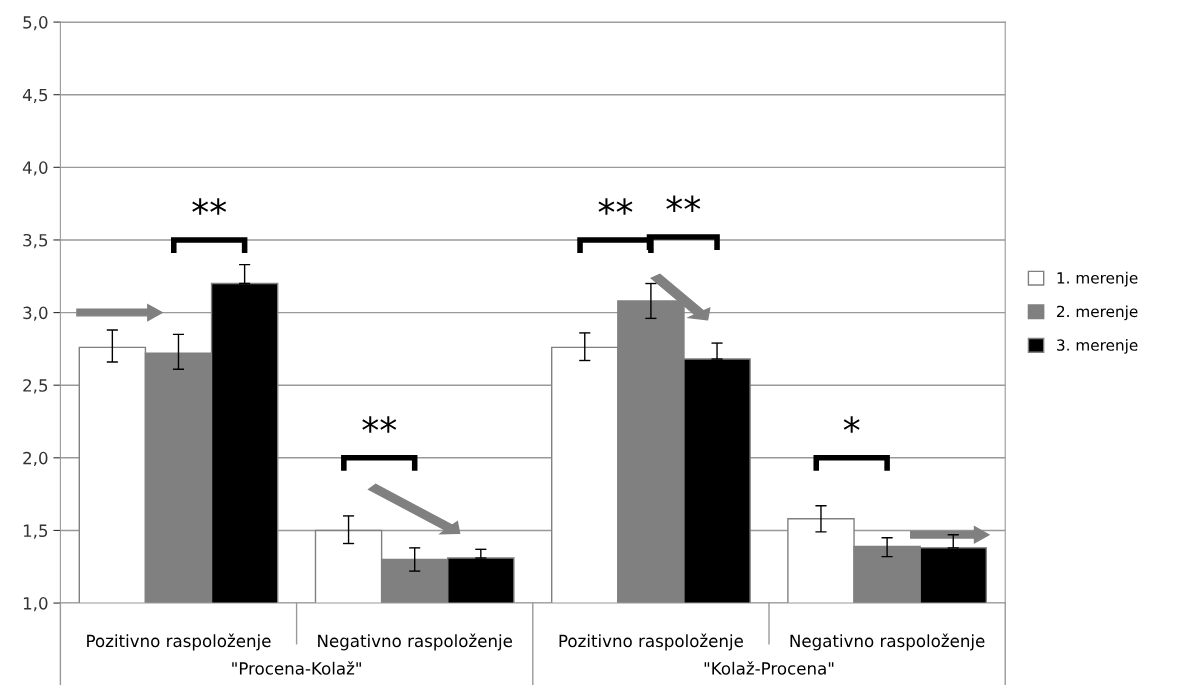 This screenshot has width=1184, height=690. What do you see at coordinates (35, 386) in the screenshot?
I see `y-tick-label: 2,5` at bounding box center [35, 386].